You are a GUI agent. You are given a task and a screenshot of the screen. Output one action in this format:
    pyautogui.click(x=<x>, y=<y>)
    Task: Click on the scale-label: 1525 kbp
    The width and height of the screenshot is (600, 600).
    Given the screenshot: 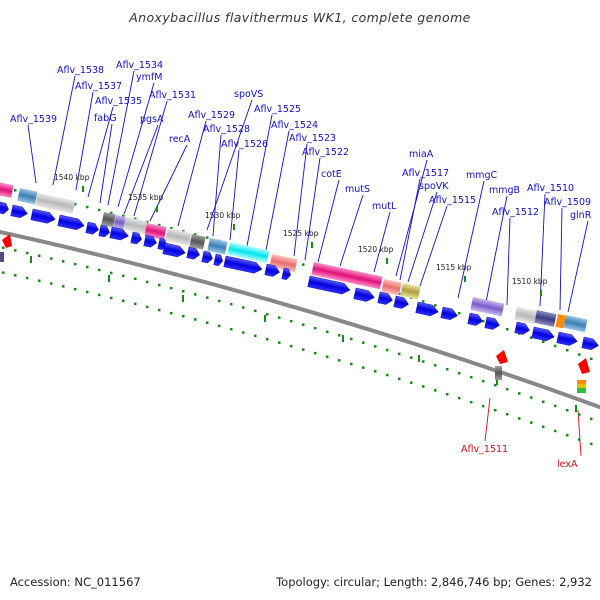 What is the action you would take?
    pyautogui.click(x=301, y=233)
    